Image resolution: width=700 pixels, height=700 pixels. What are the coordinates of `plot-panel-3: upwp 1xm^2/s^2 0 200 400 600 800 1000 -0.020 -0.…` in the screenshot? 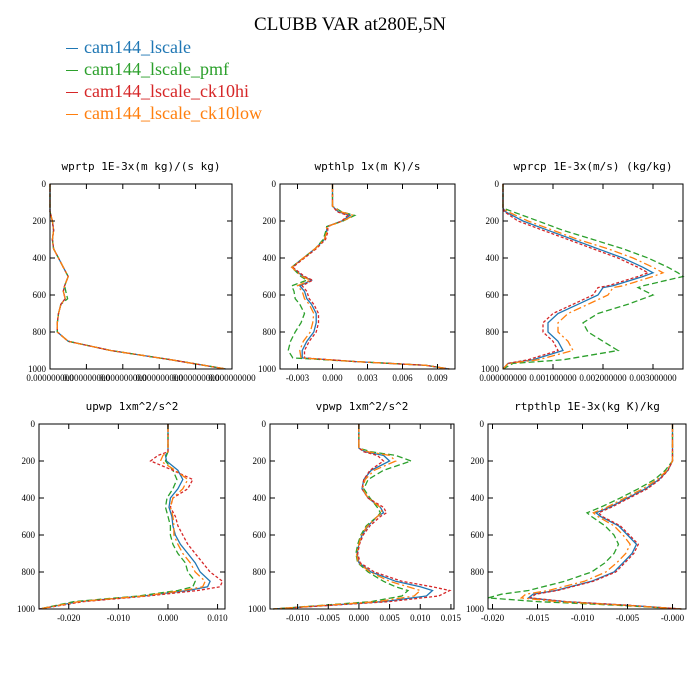 It's located at (122, 511).